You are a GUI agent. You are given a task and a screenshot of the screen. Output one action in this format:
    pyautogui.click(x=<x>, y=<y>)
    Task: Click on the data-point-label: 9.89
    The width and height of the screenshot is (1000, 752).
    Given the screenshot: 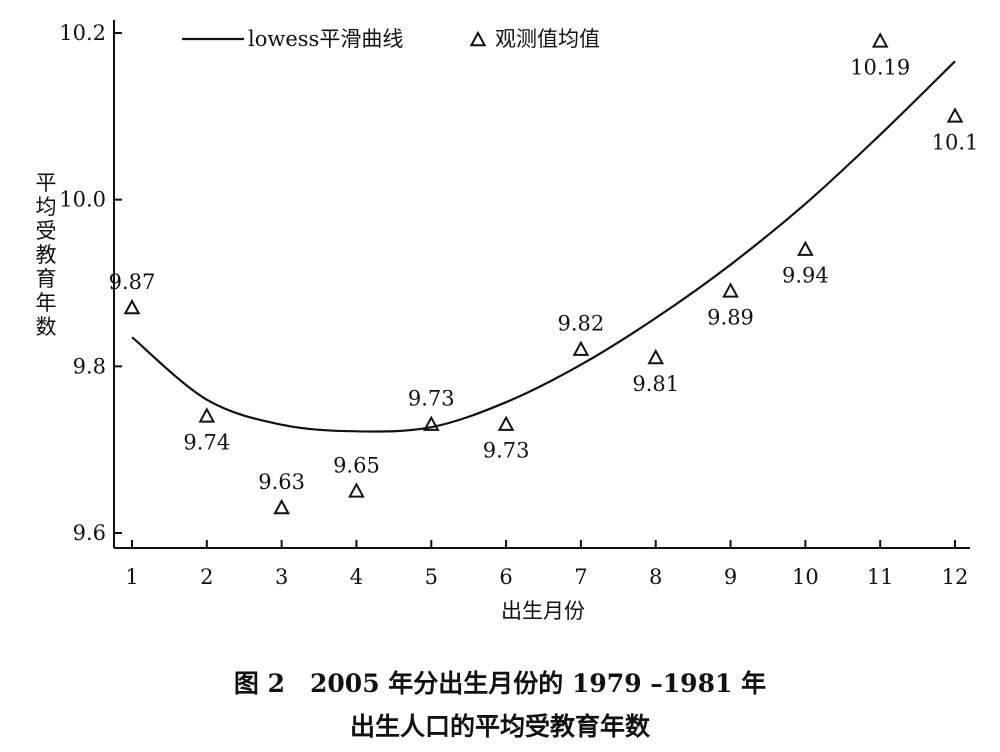 What is the action you would take?
    pyautogui.click(x=730, y=317)
    